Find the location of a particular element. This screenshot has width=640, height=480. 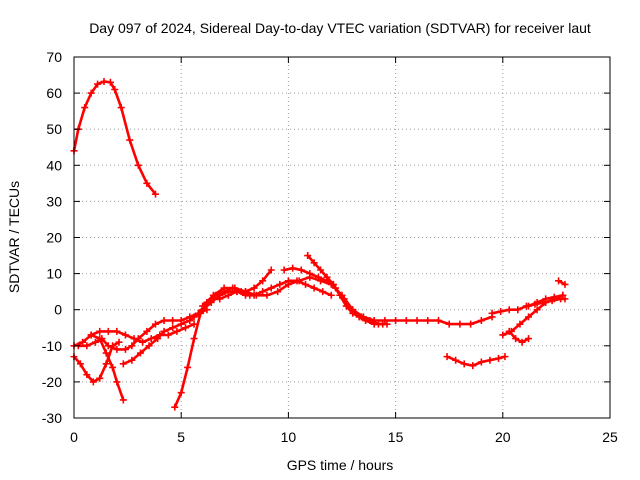

y-axis-label: SDTVAR / TECUs is located at coordinates (14, 237).